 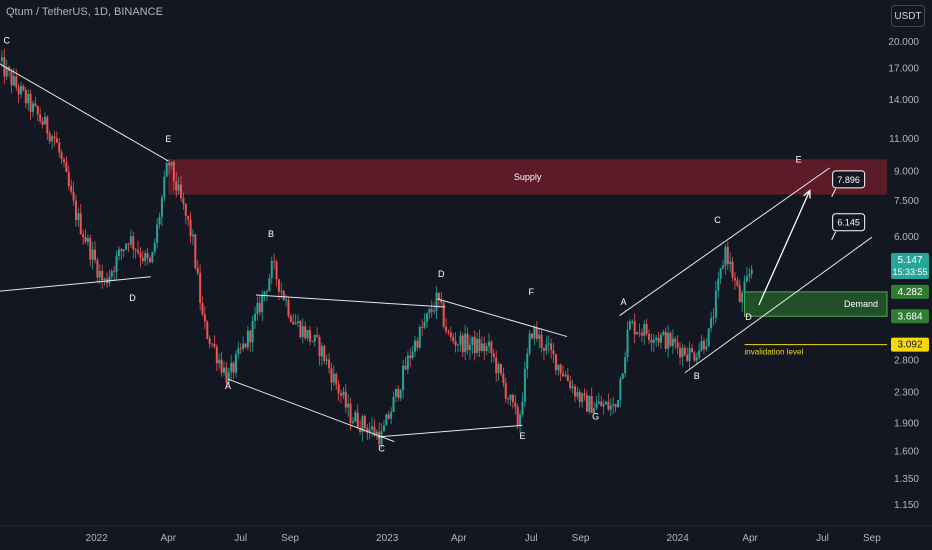 What do you see at coordinates (872, 538) in the screenshot?
I see `x-tick-label: Sep` at bounding box center [872, 538].